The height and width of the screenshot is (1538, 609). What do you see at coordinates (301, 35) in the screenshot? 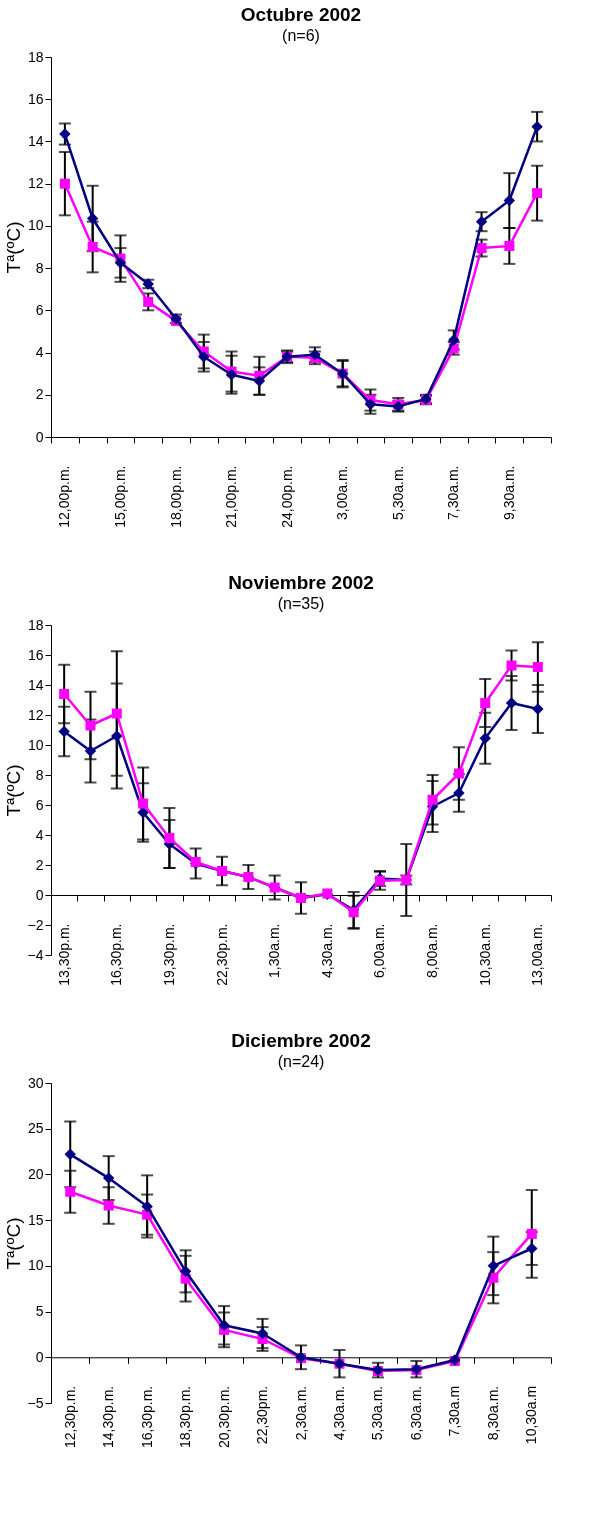
I see `chart-subtitle: (n=6)` at bounding box center [301, 35].